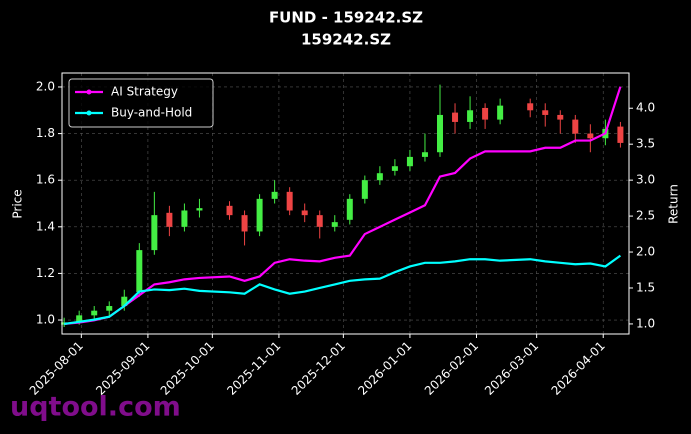 The width and height of the screenshot is (691, 434). I want to click on x-tick-label: 2025-10-01, so click(187, 368).